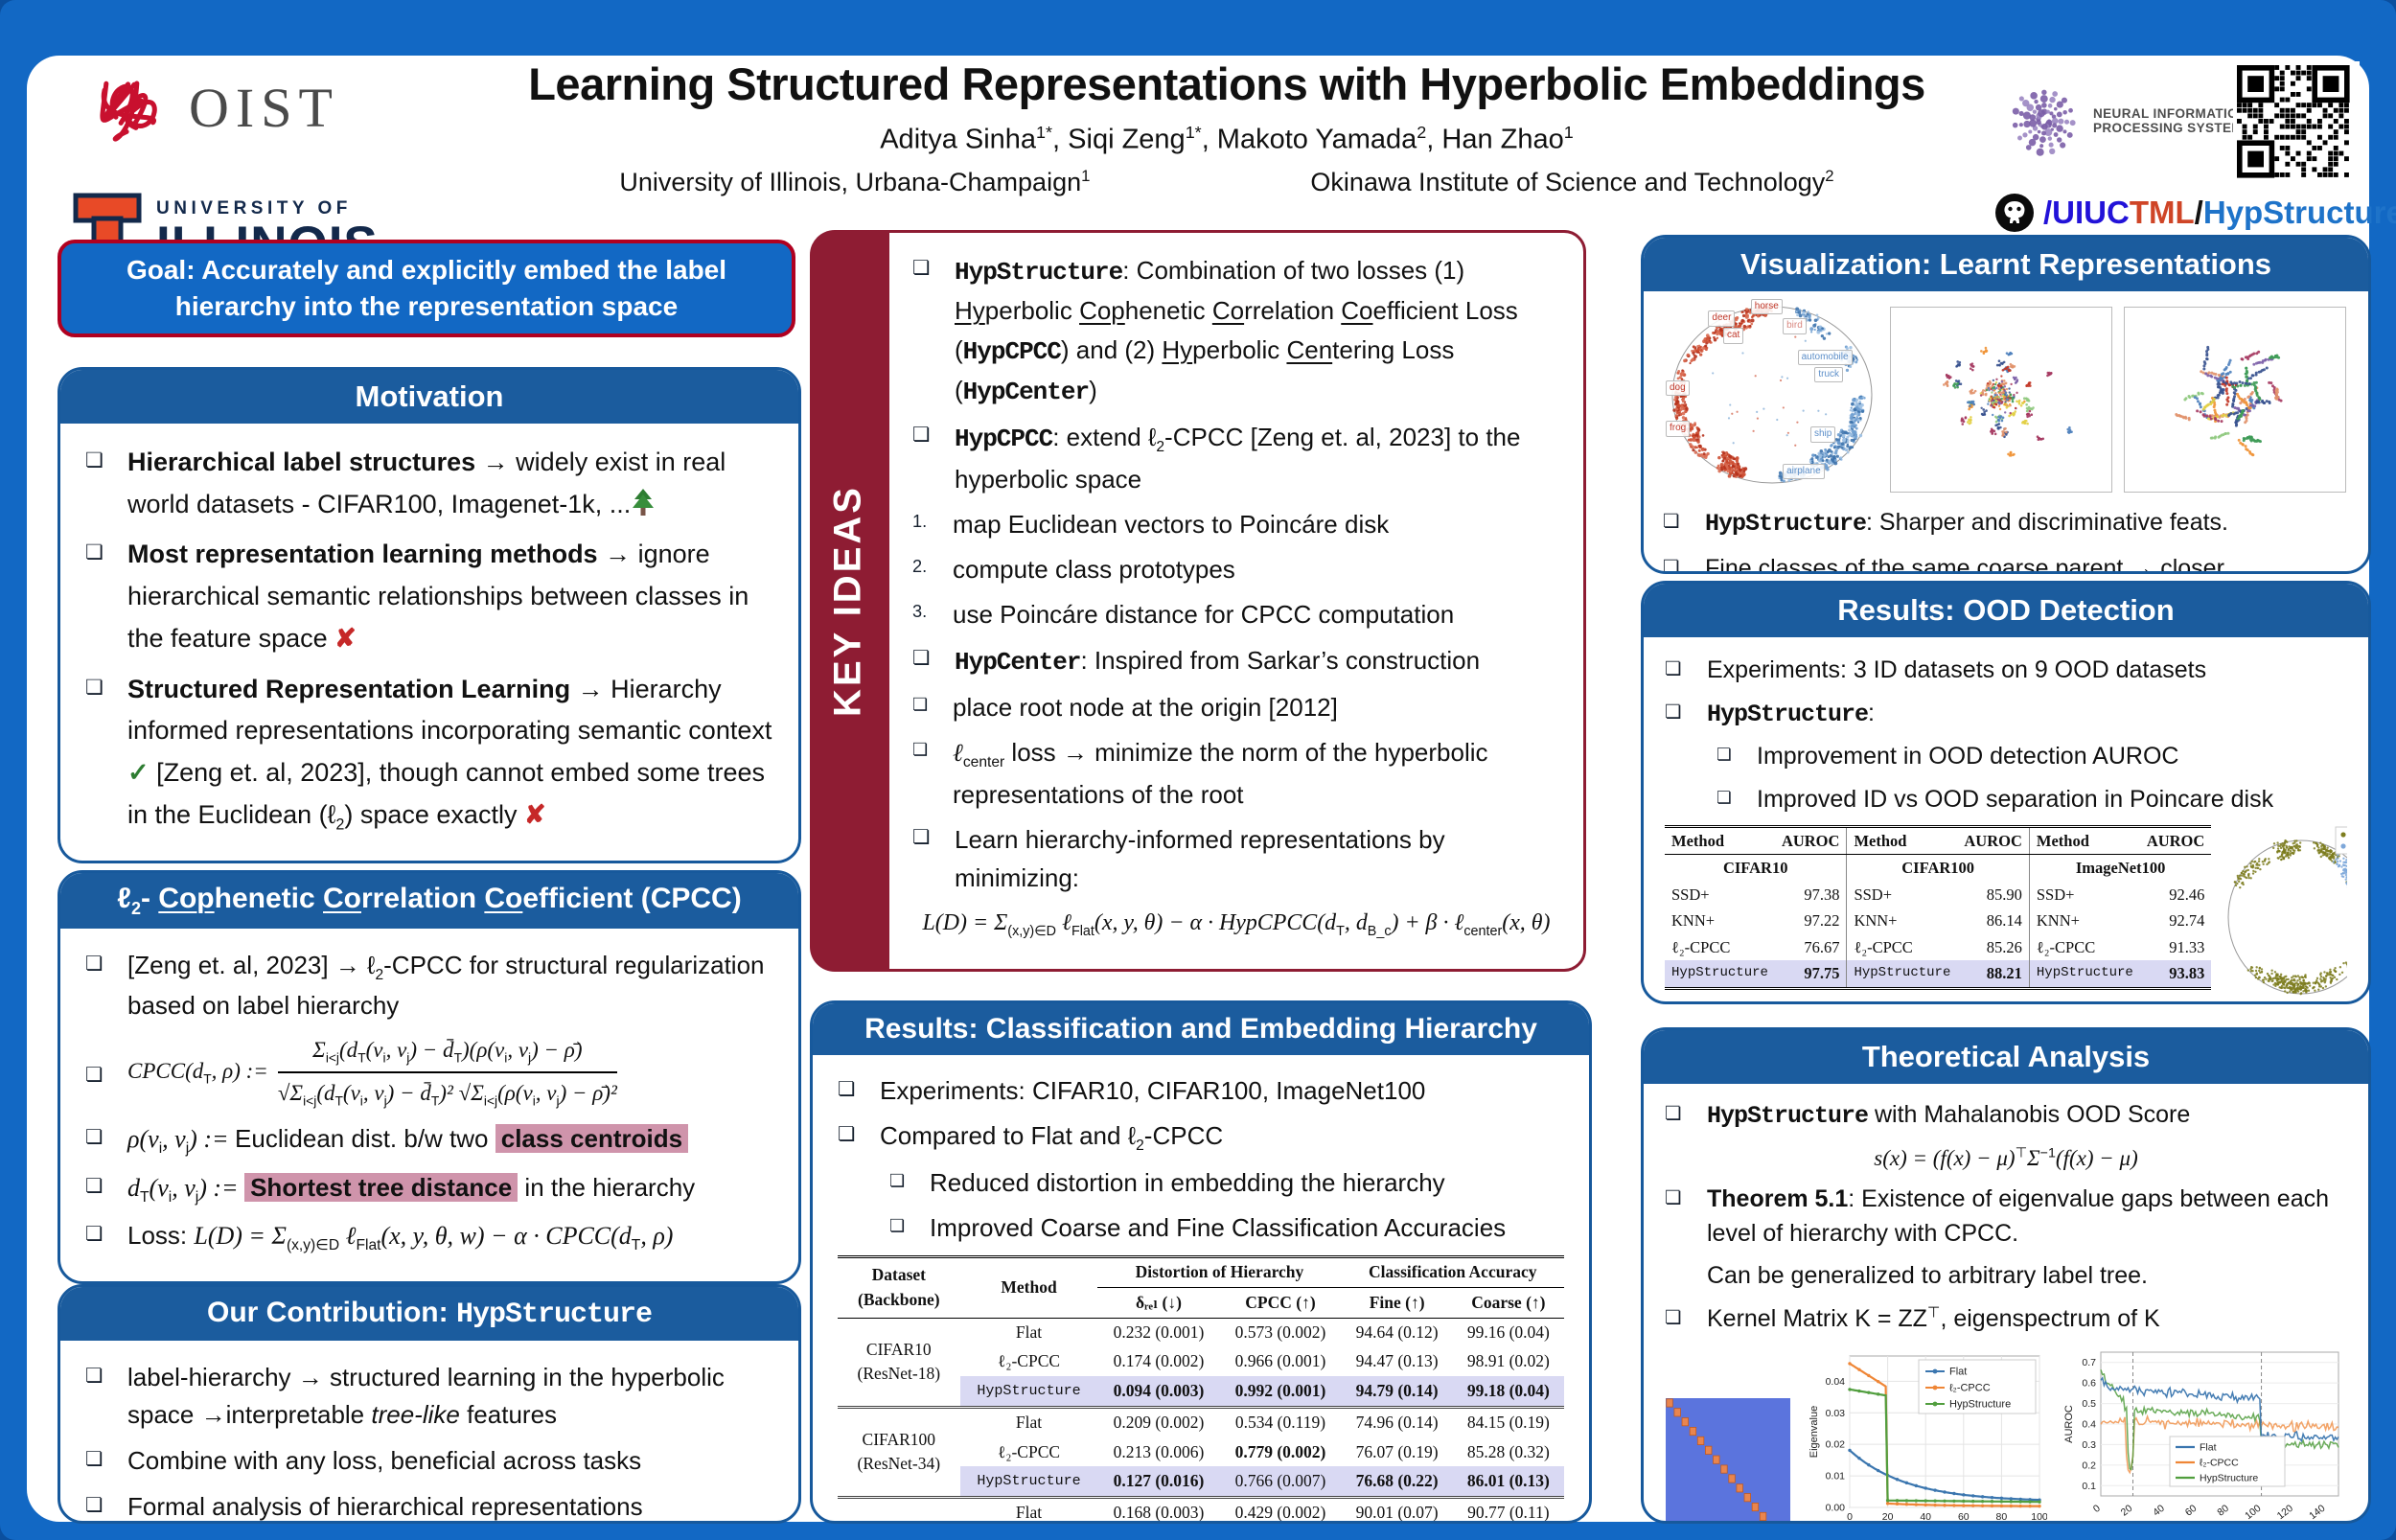  I want to click on svg-text: 0.1, so click(2089, 1486).